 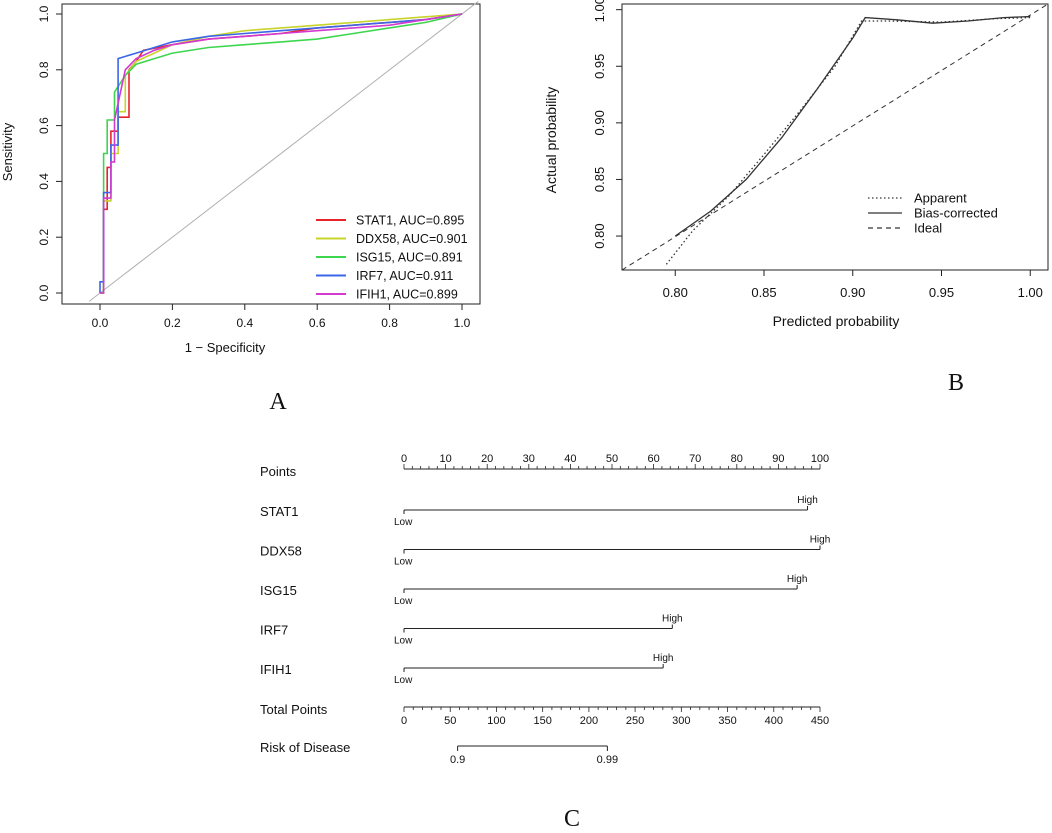 I want to click on roc-reference-diagonal, so click(x=283, y=151).